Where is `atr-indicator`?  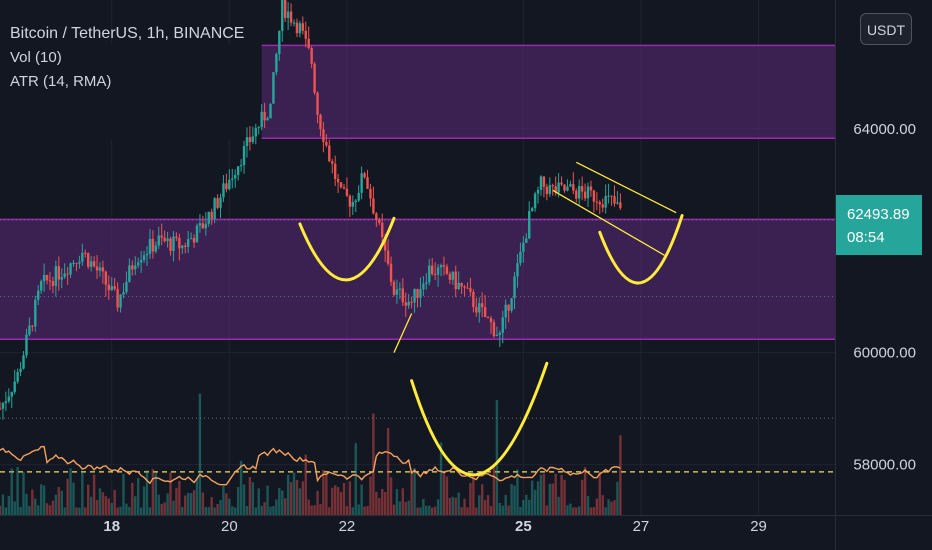 atr-indicator is located at coordinates (310, 465).